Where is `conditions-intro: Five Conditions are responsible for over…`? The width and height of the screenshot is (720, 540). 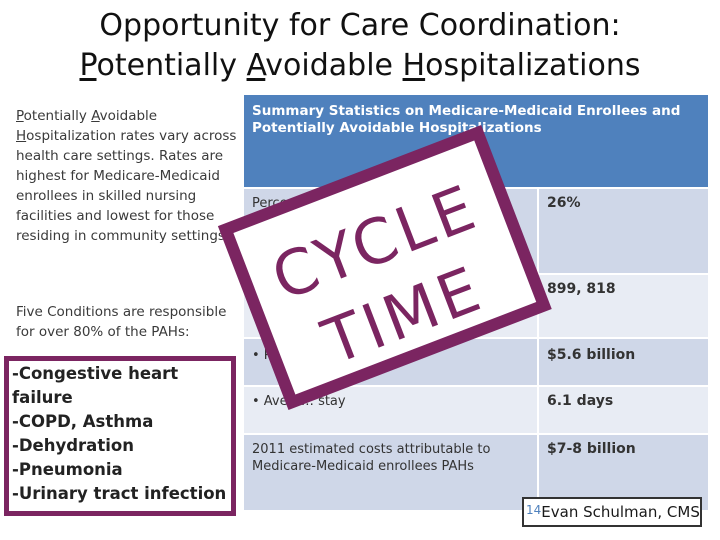
conditions-intro: Five Conditions are responsible for over… is located at coordinates (121, 322).